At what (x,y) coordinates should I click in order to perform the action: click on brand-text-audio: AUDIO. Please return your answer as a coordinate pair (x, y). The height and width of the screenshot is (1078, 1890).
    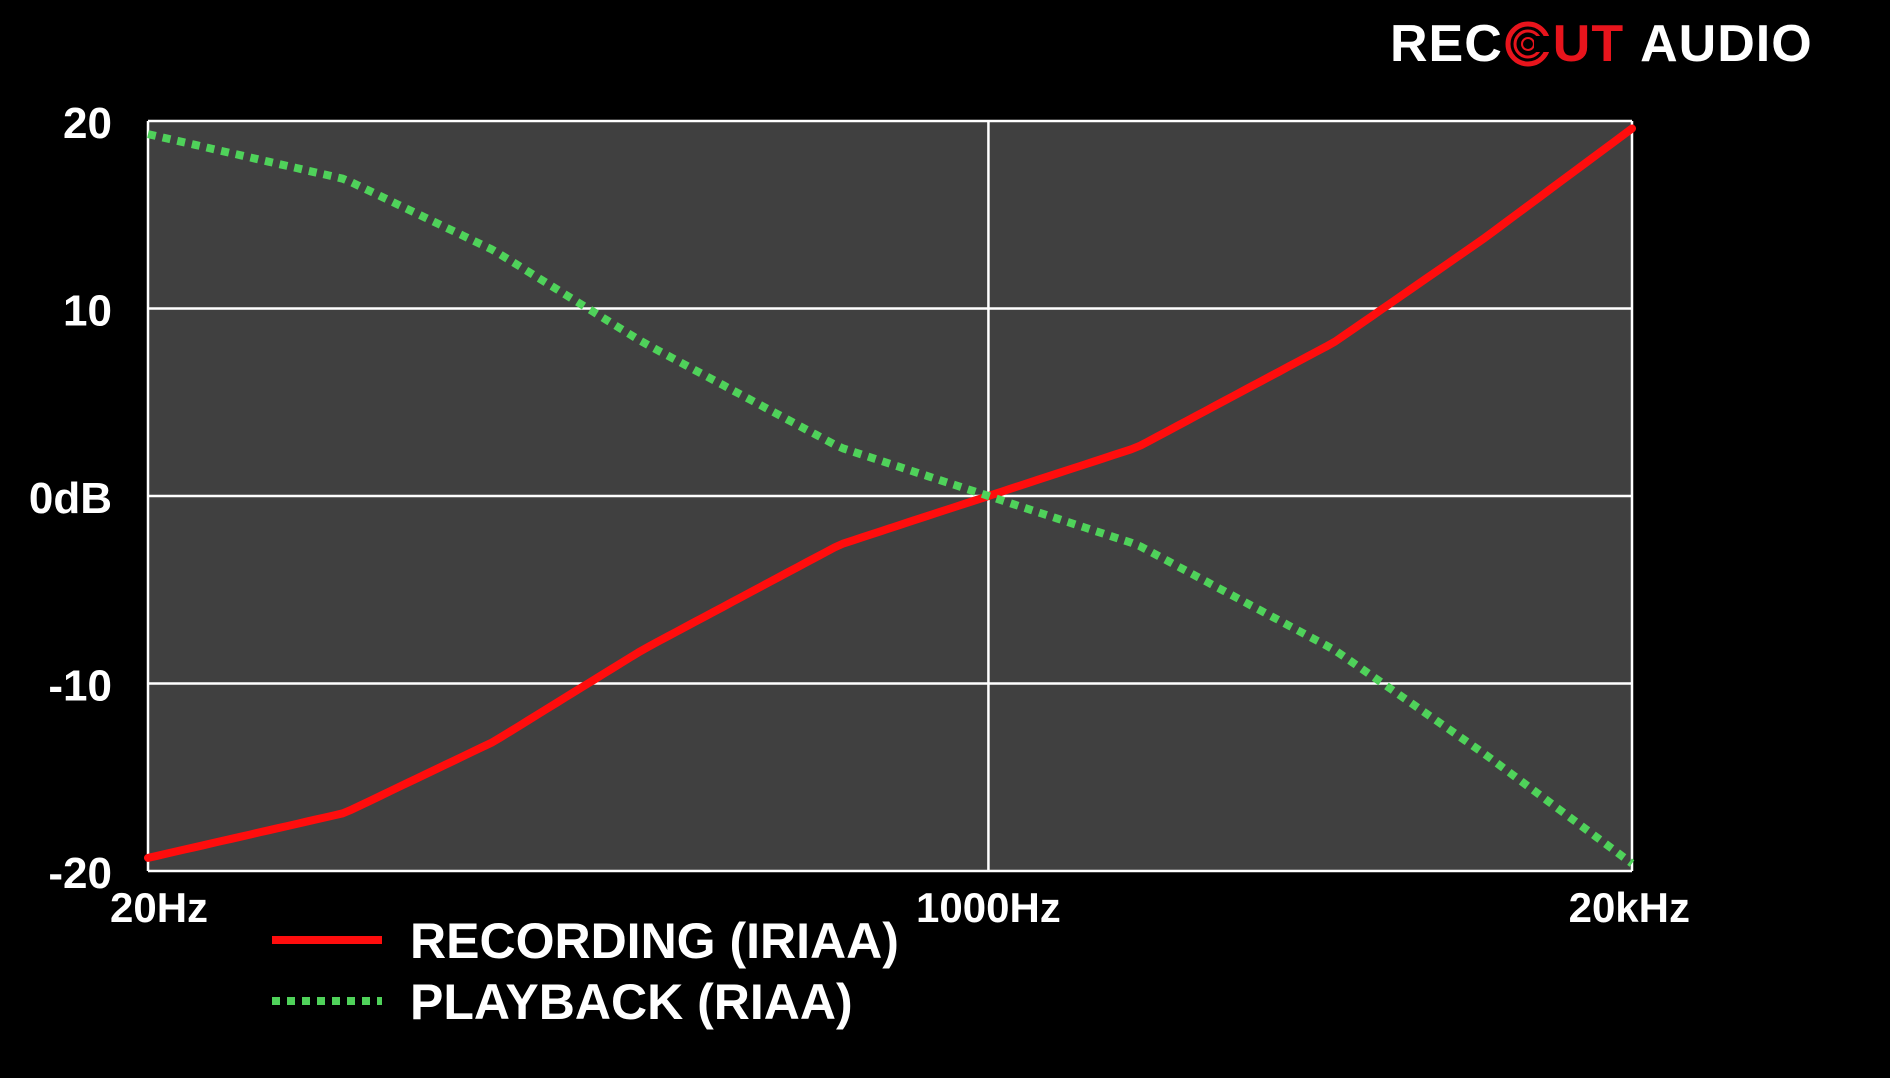
    Looking at the image, I should click on (1726, 44).